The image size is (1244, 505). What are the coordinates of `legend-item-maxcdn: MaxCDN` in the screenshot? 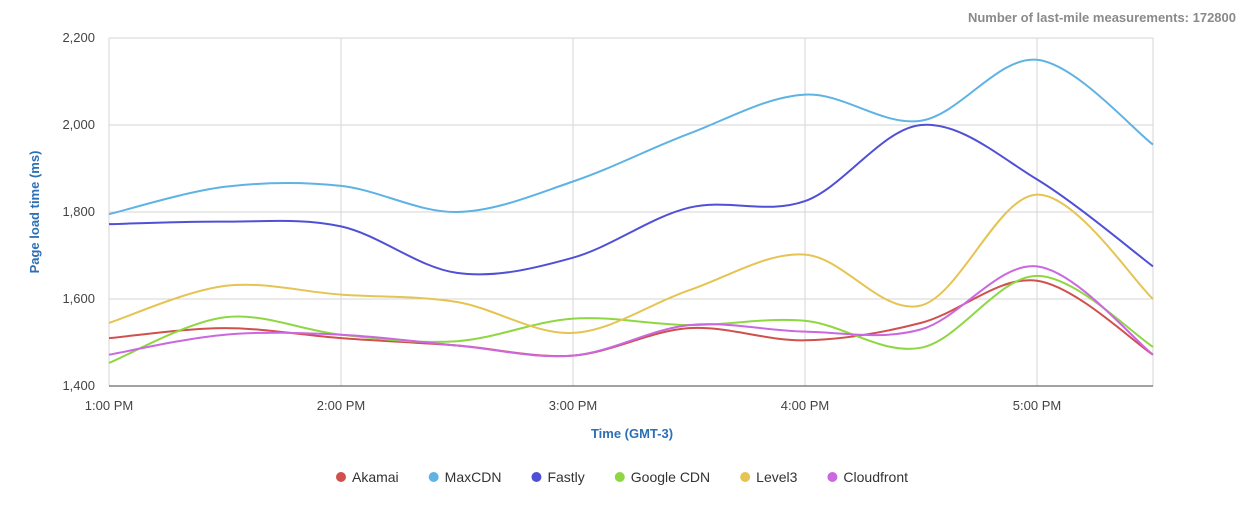 It's located at (465, 477).